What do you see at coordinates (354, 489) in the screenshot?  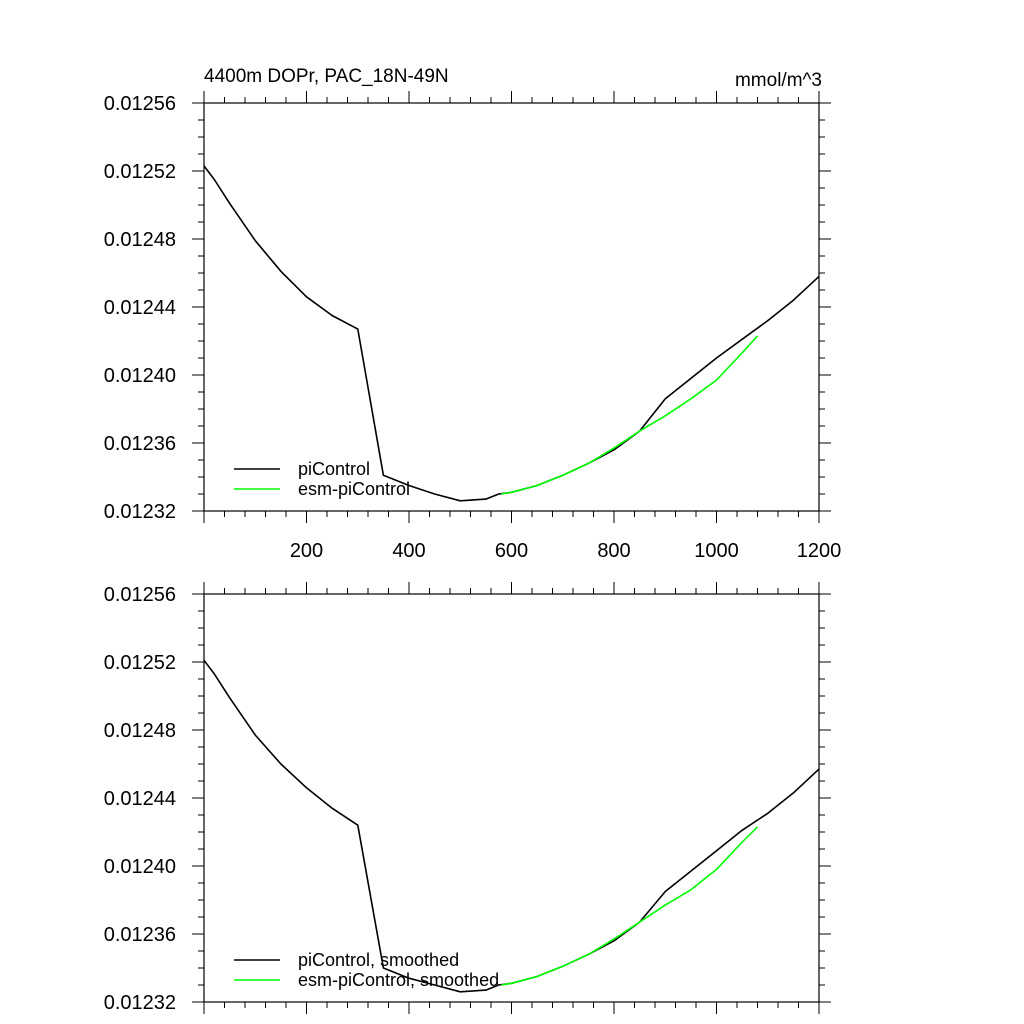 I see `legend-label: esm-piControl` at bounding box center [354, 489].